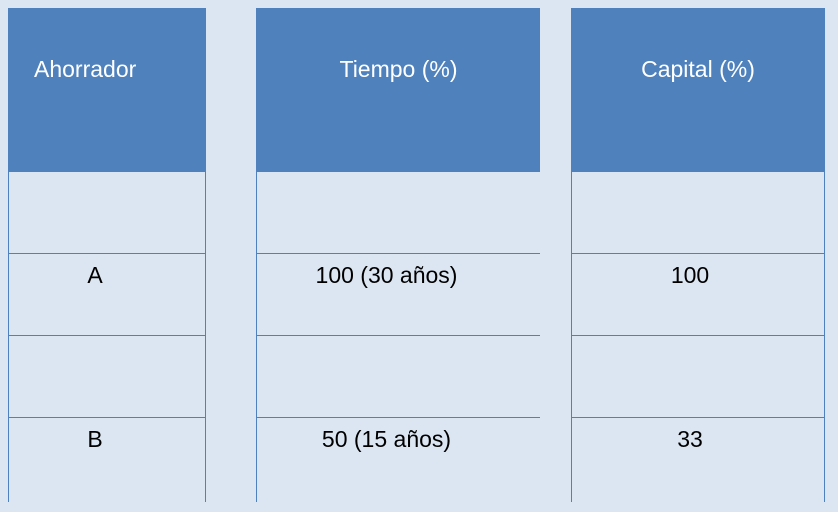  Describe the element at coordinates (698, 213) in the screenshot. I see `cell-row0-capital` at that location.